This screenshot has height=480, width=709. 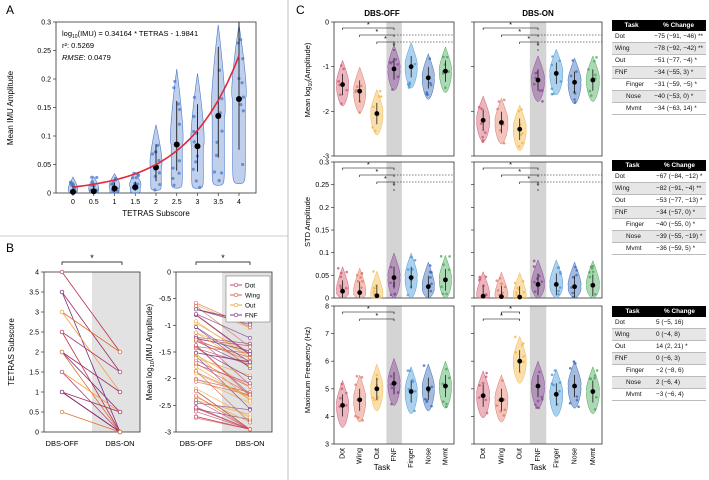 What do you see at coordinates (679, 165) in the screenshot?
I see `th-change: % Change` at bounding box center [679, 165].